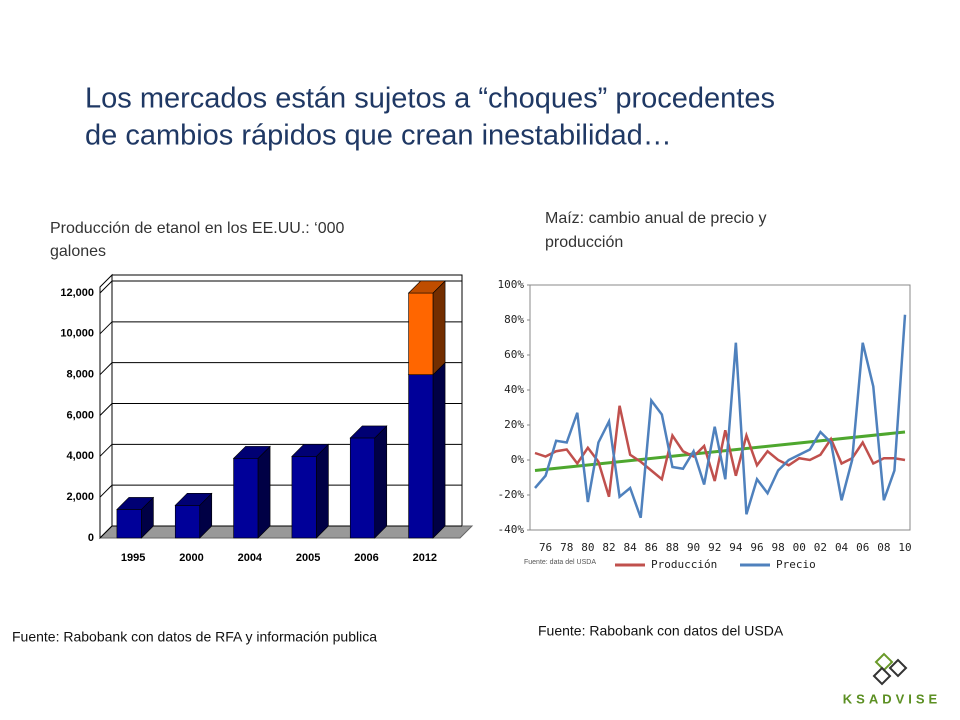 Image resolution: width=960 pixels, height=720 pixels. I want to click on source: Fuente: Rabobank con datos del USDA, so click(661, 631).